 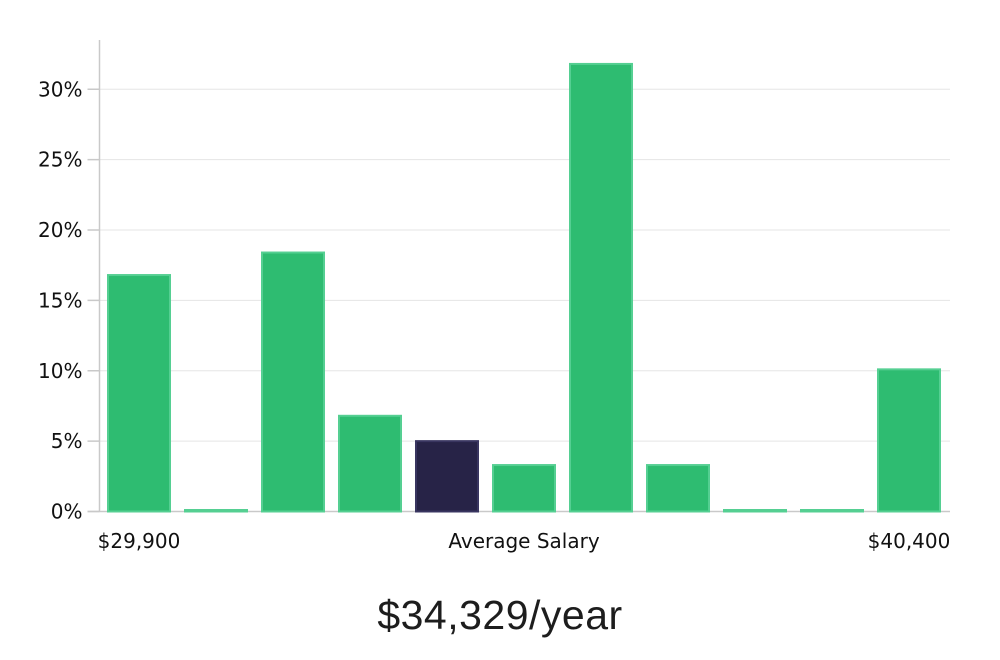 What do you see at coordinates (60, 371) in the screenshot?
I see `y-tick-label: 10%` at bounding box center [60, 371].